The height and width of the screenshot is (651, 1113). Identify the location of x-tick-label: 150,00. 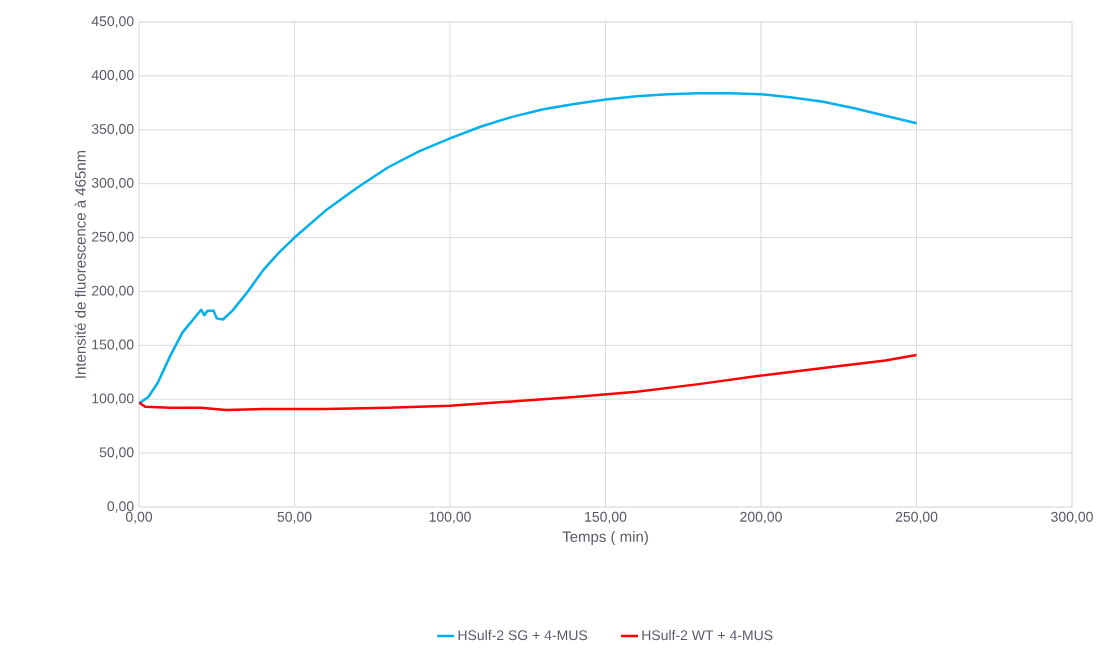
(606, 517).